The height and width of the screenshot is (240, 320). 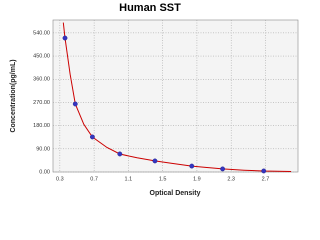 What do you see at coordinates (41, 33) in the screenshot?
I see `y-tick-label: 540.00` at bounding box center [41, 33].